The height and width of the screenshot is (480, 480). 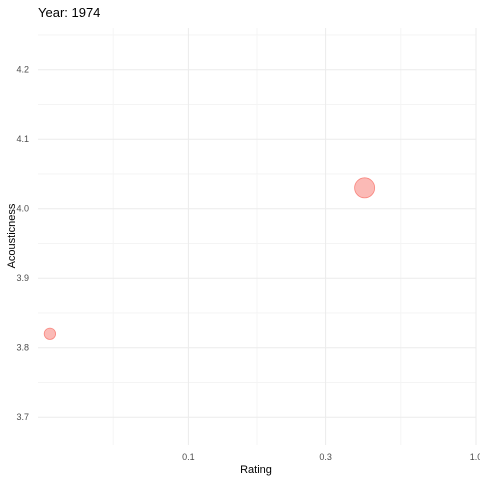 I want to click on x-axis-title: Rating, so click(x=256, y=470).